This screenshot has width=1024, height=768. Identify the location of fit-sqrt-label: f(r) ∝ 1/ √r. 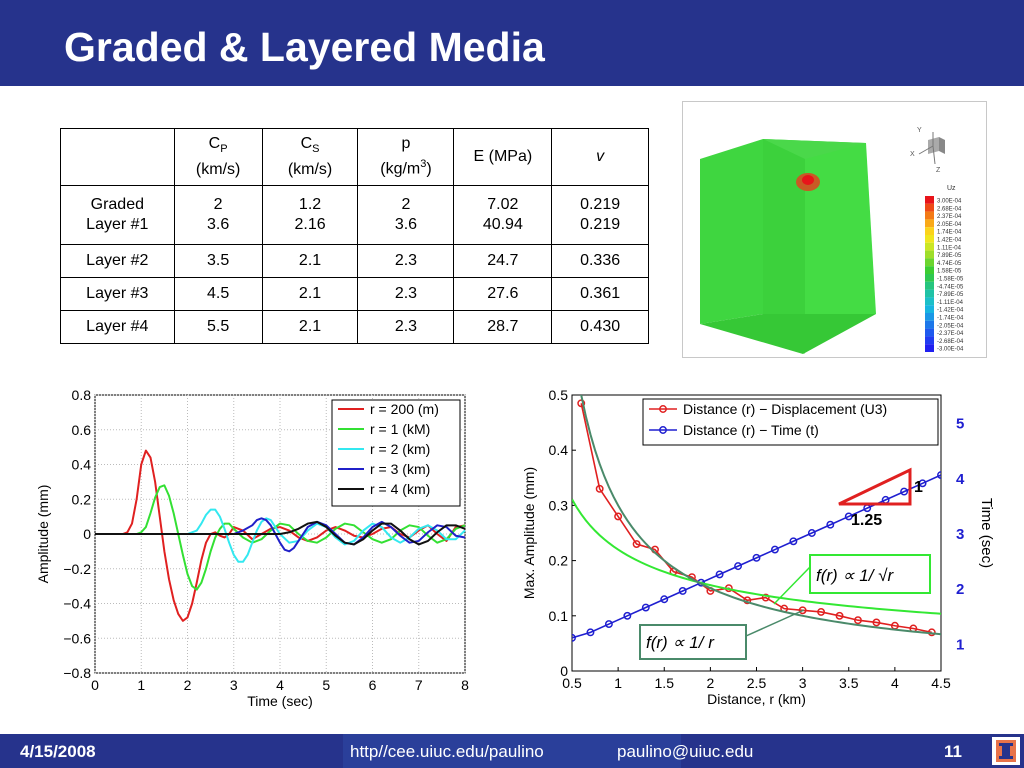
(855, 575).